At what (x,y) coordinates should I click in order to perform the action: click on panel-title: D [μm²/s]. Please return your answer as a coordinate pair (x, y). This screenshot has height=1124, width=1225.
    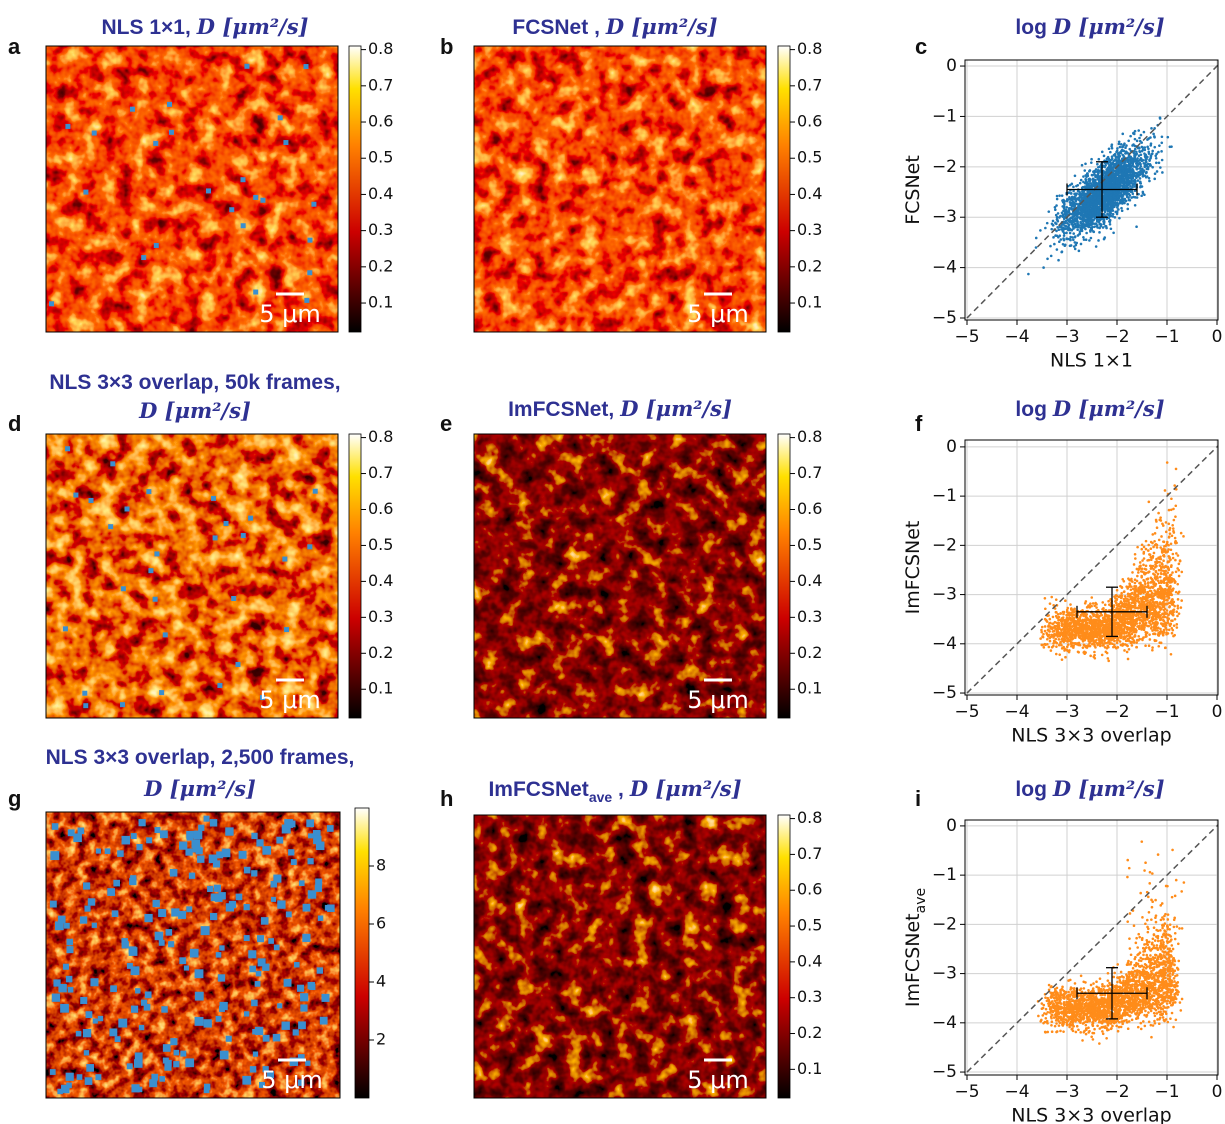
    Looking at the image, I should click on (194, 410).